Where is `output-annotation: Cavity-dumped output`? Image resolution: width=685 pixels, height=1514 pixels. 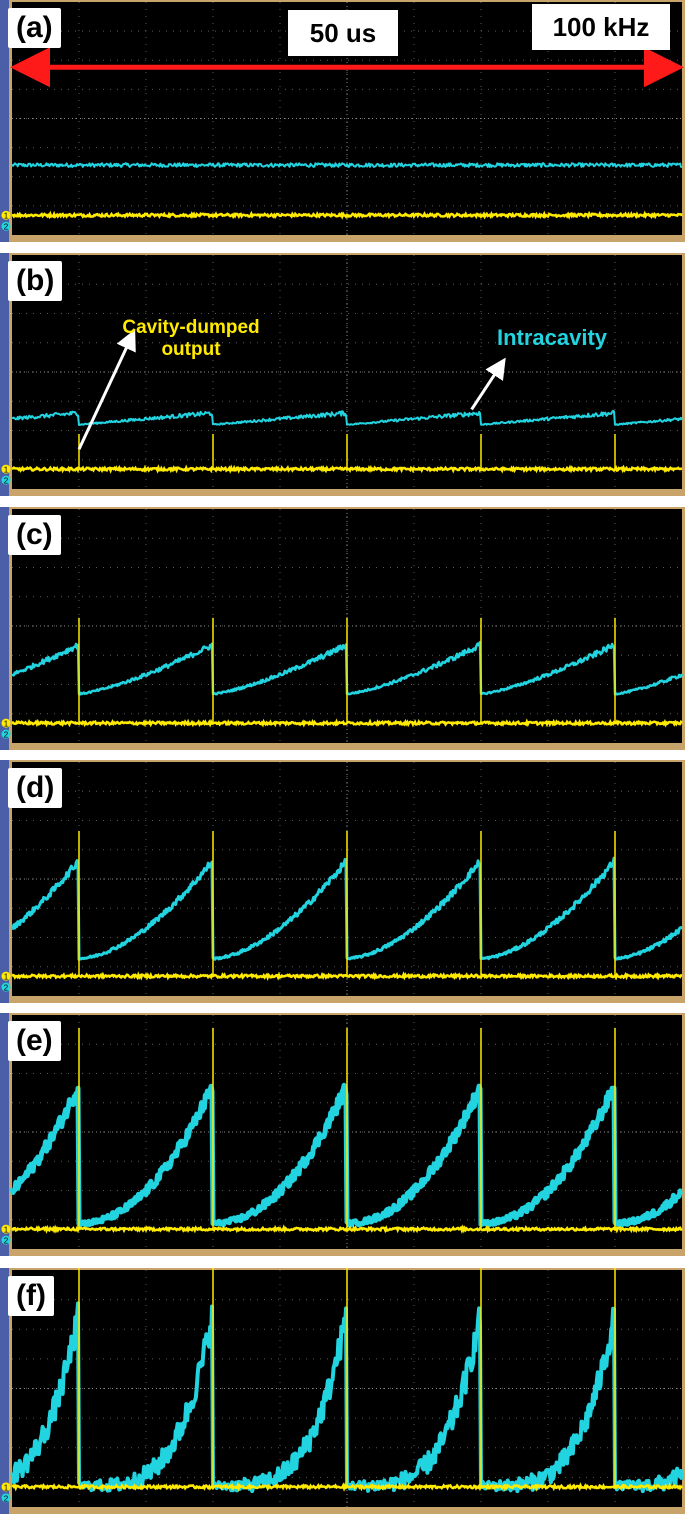
output-annotation: Cavity-dumped output is located at coordinates (191, 338).